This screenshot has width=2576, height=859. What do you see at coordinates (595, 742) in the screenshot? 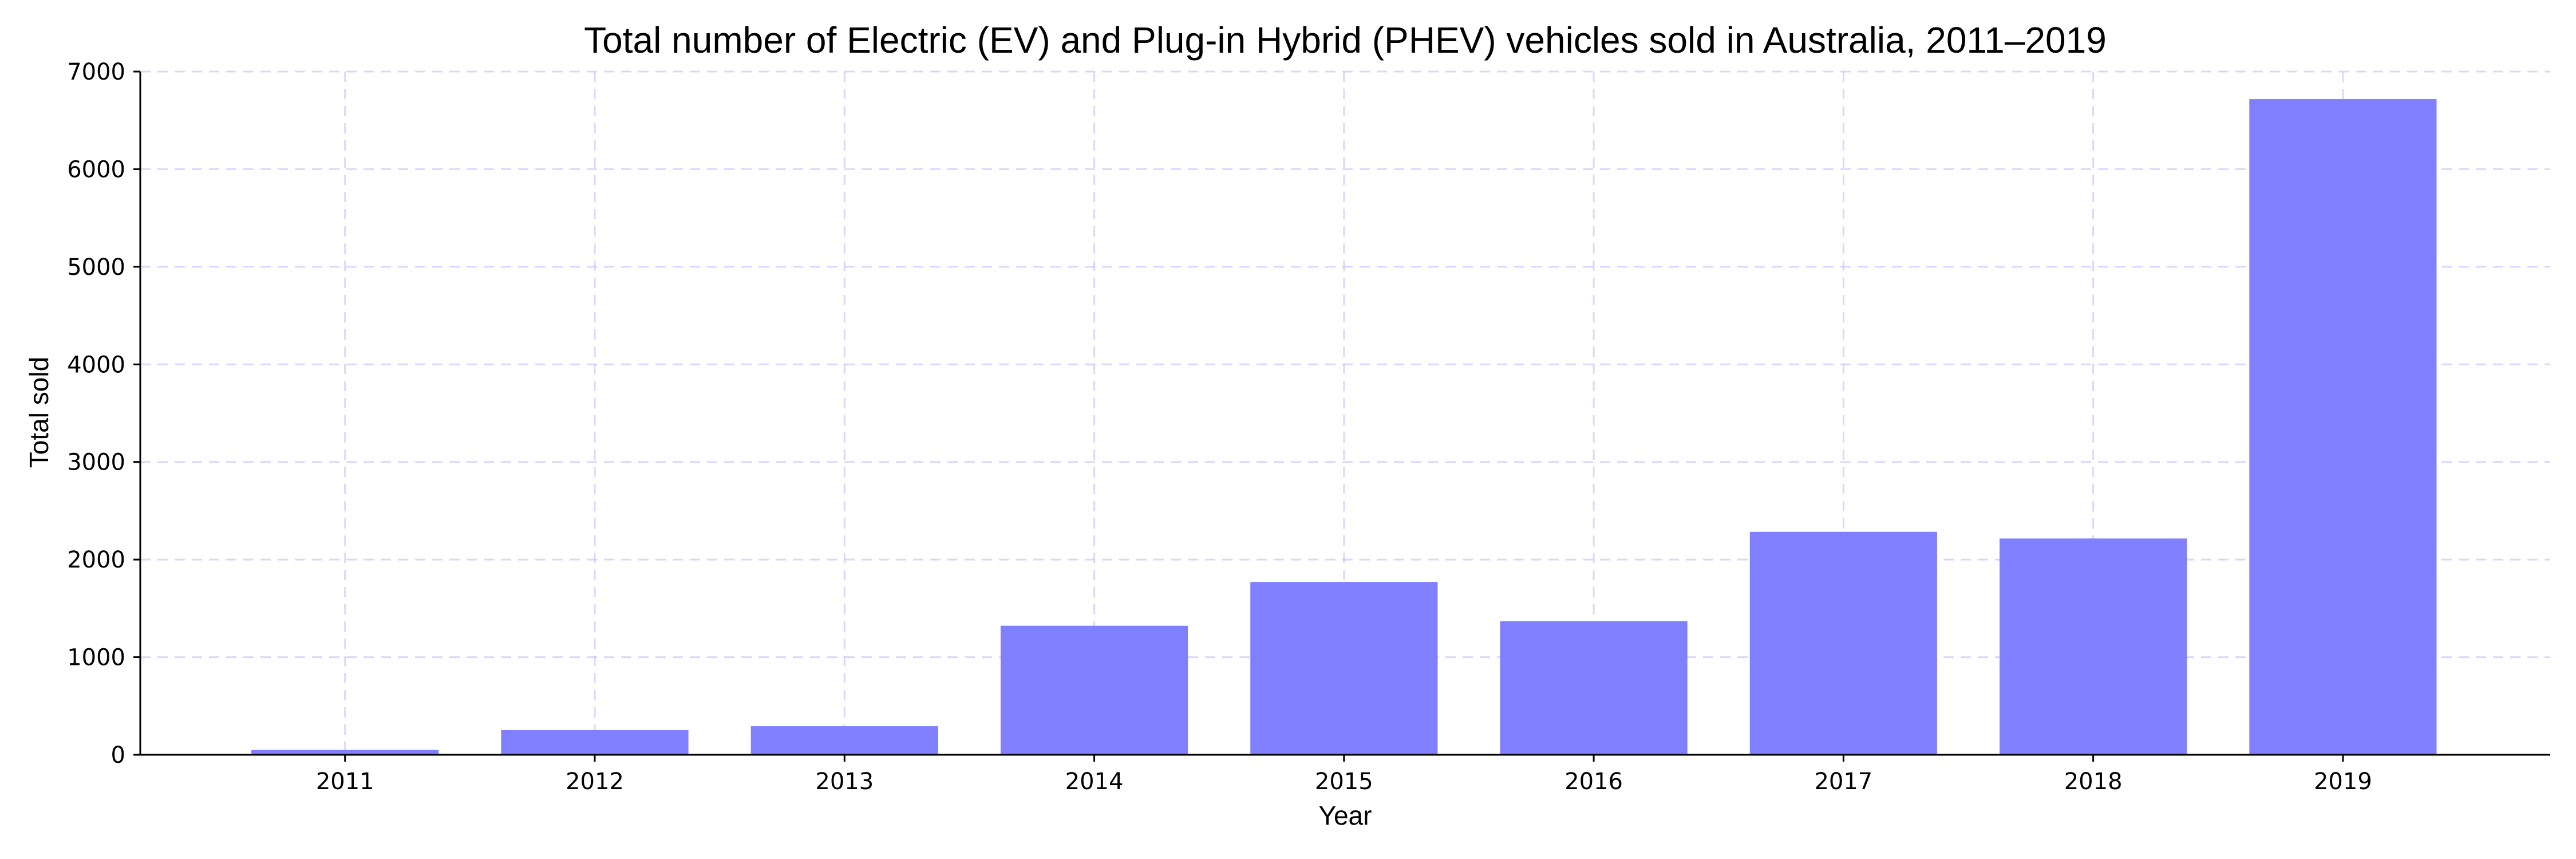
I see `bar-2012` at bounding box center [595, 742].